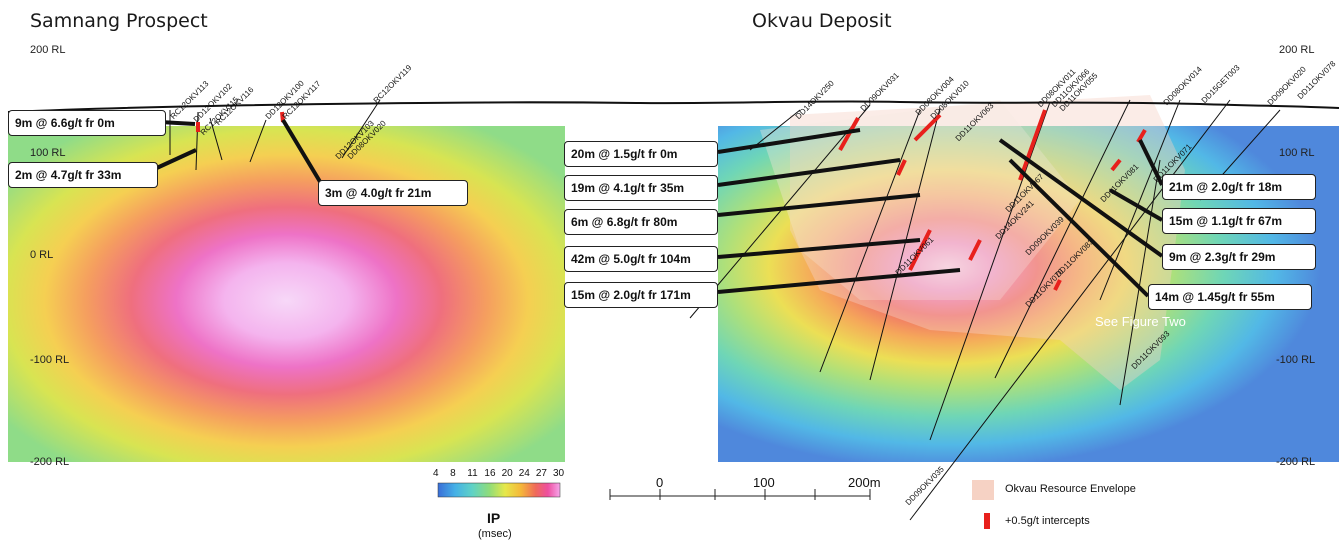  What do you see at coordinates (472, 473) in the screenshot?
I see `colorbar-tick-label: 11` at bounding box center [472, 473].